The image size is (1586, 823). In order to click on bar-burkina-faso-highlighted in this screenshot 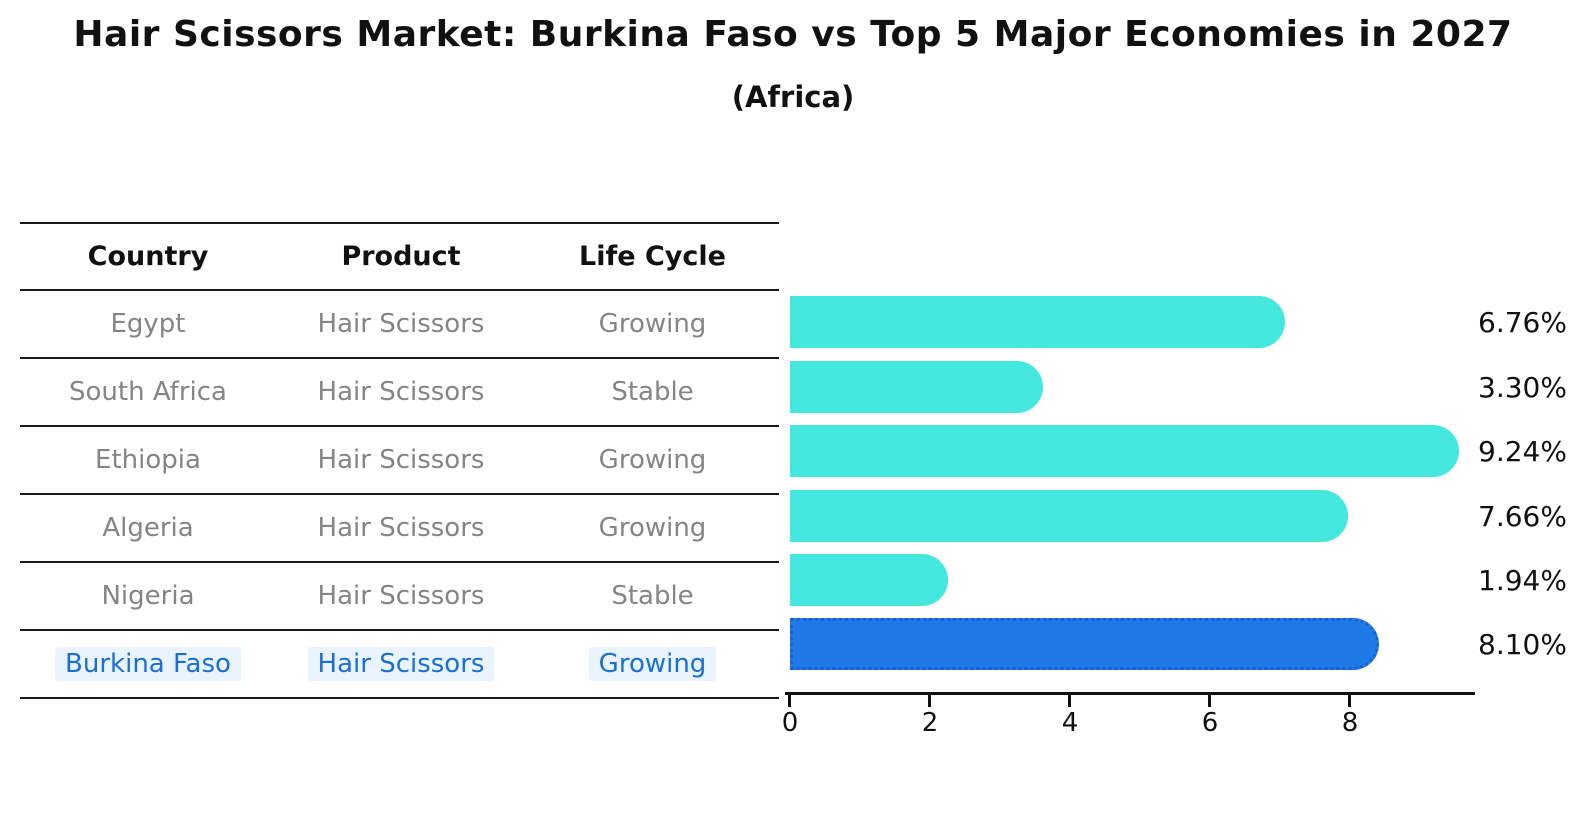, I will do `click(1084, 644)`.